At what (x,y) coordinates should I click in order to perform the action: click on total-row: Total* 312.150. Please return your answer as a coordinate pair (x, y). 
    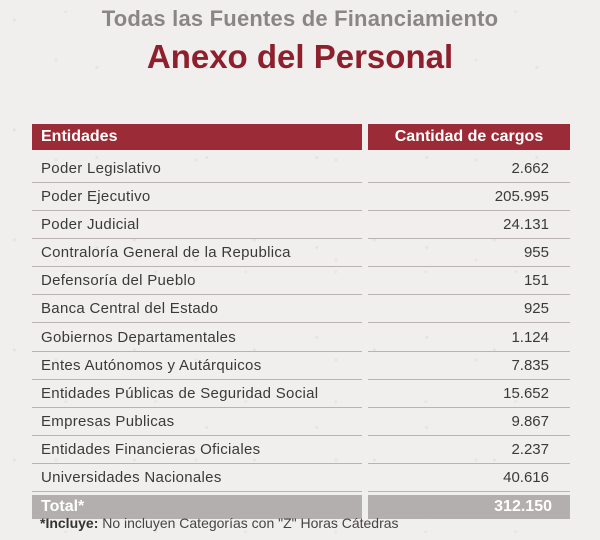
    Looking at the image, I should click on (301, 507).